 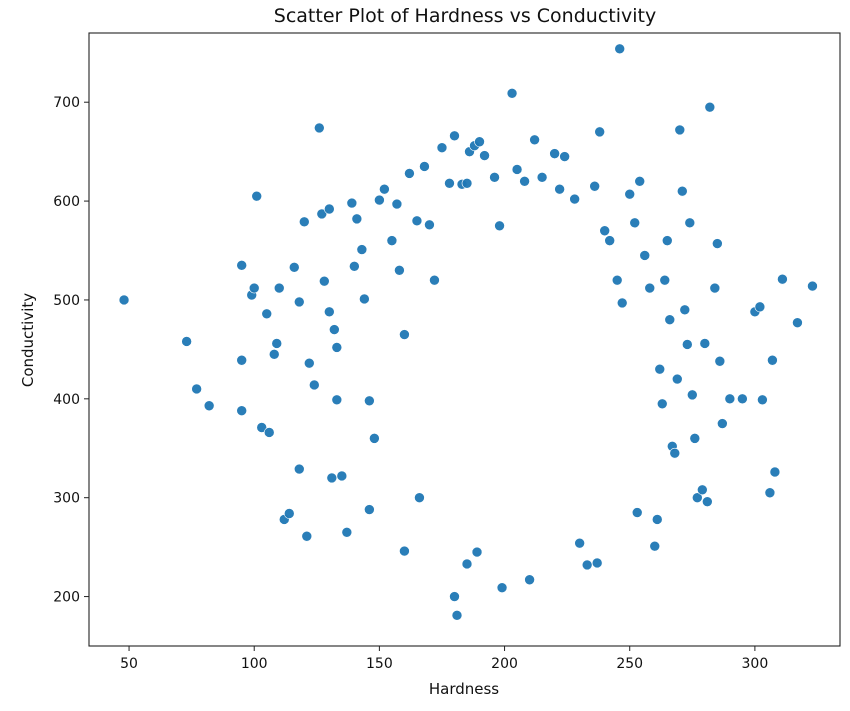 I want to click on x-tick-label: 100, so click(x=254, y=664).